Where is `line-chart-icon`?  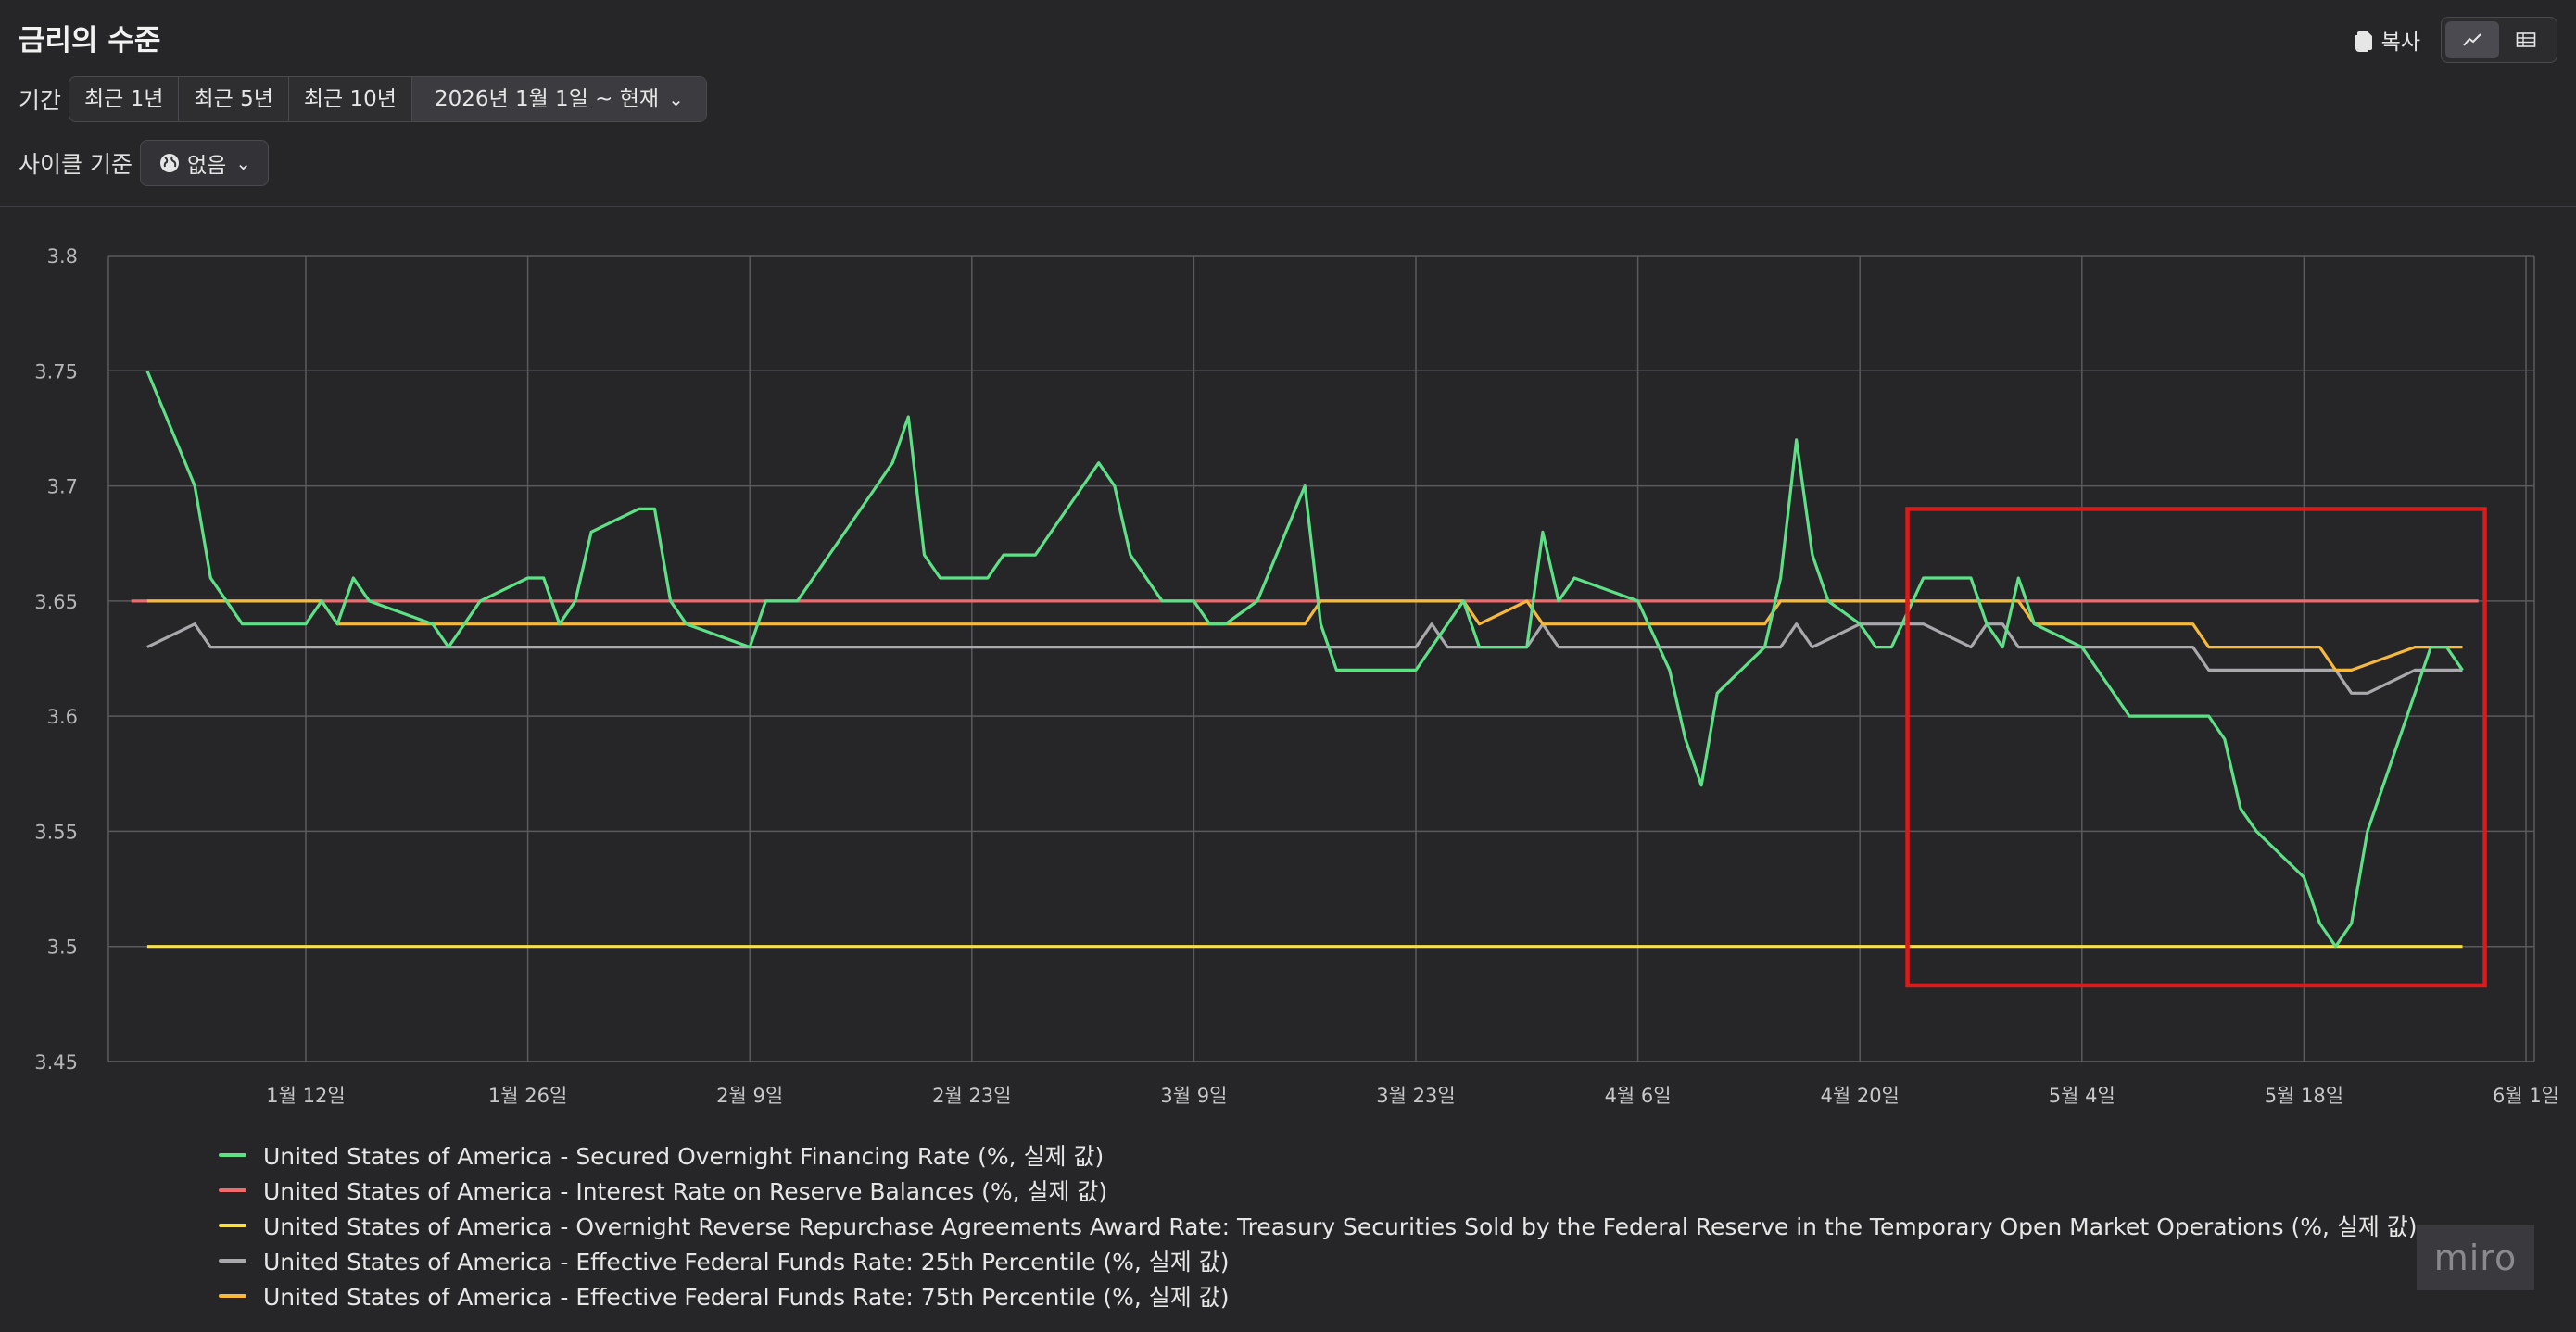 line-chart-icon is located at coordinates (2472, 39).